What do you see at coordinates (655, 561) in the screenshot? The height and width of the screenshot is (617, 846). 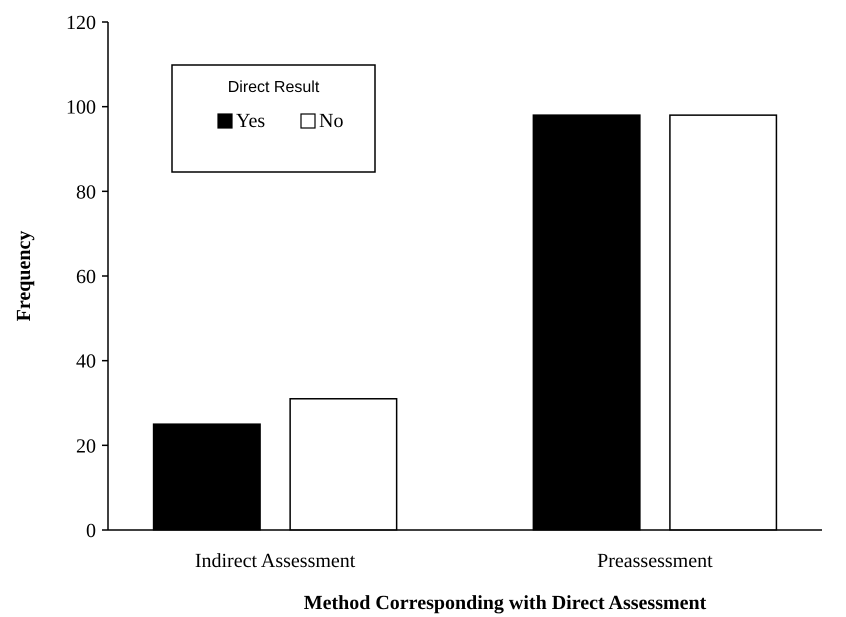 I see `x-tick-label: Preassessment` at bounding box center [655, 561].